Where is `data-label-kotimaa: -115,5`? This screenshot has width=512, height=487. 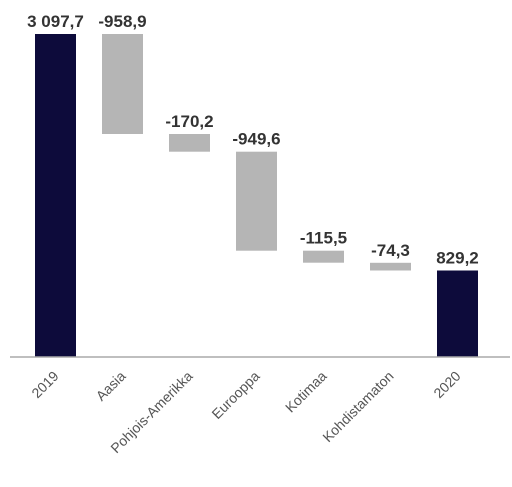
data-label-kotimaa: -115,5 is located at coordinates (323, 238).